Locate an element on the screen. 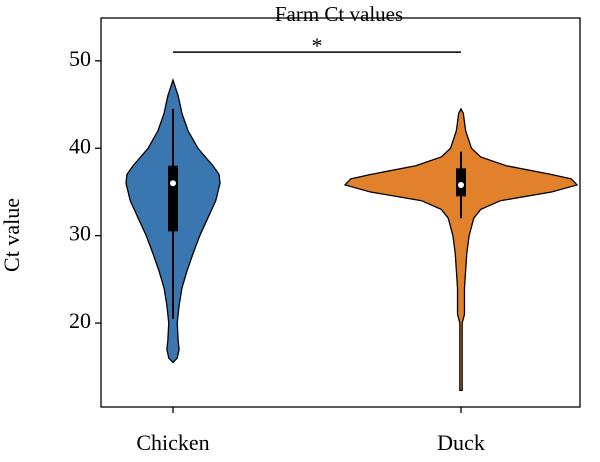 This screenshot has height=462, width=600. chart-title: Farm Ct values is located at coordinates (339, 14).